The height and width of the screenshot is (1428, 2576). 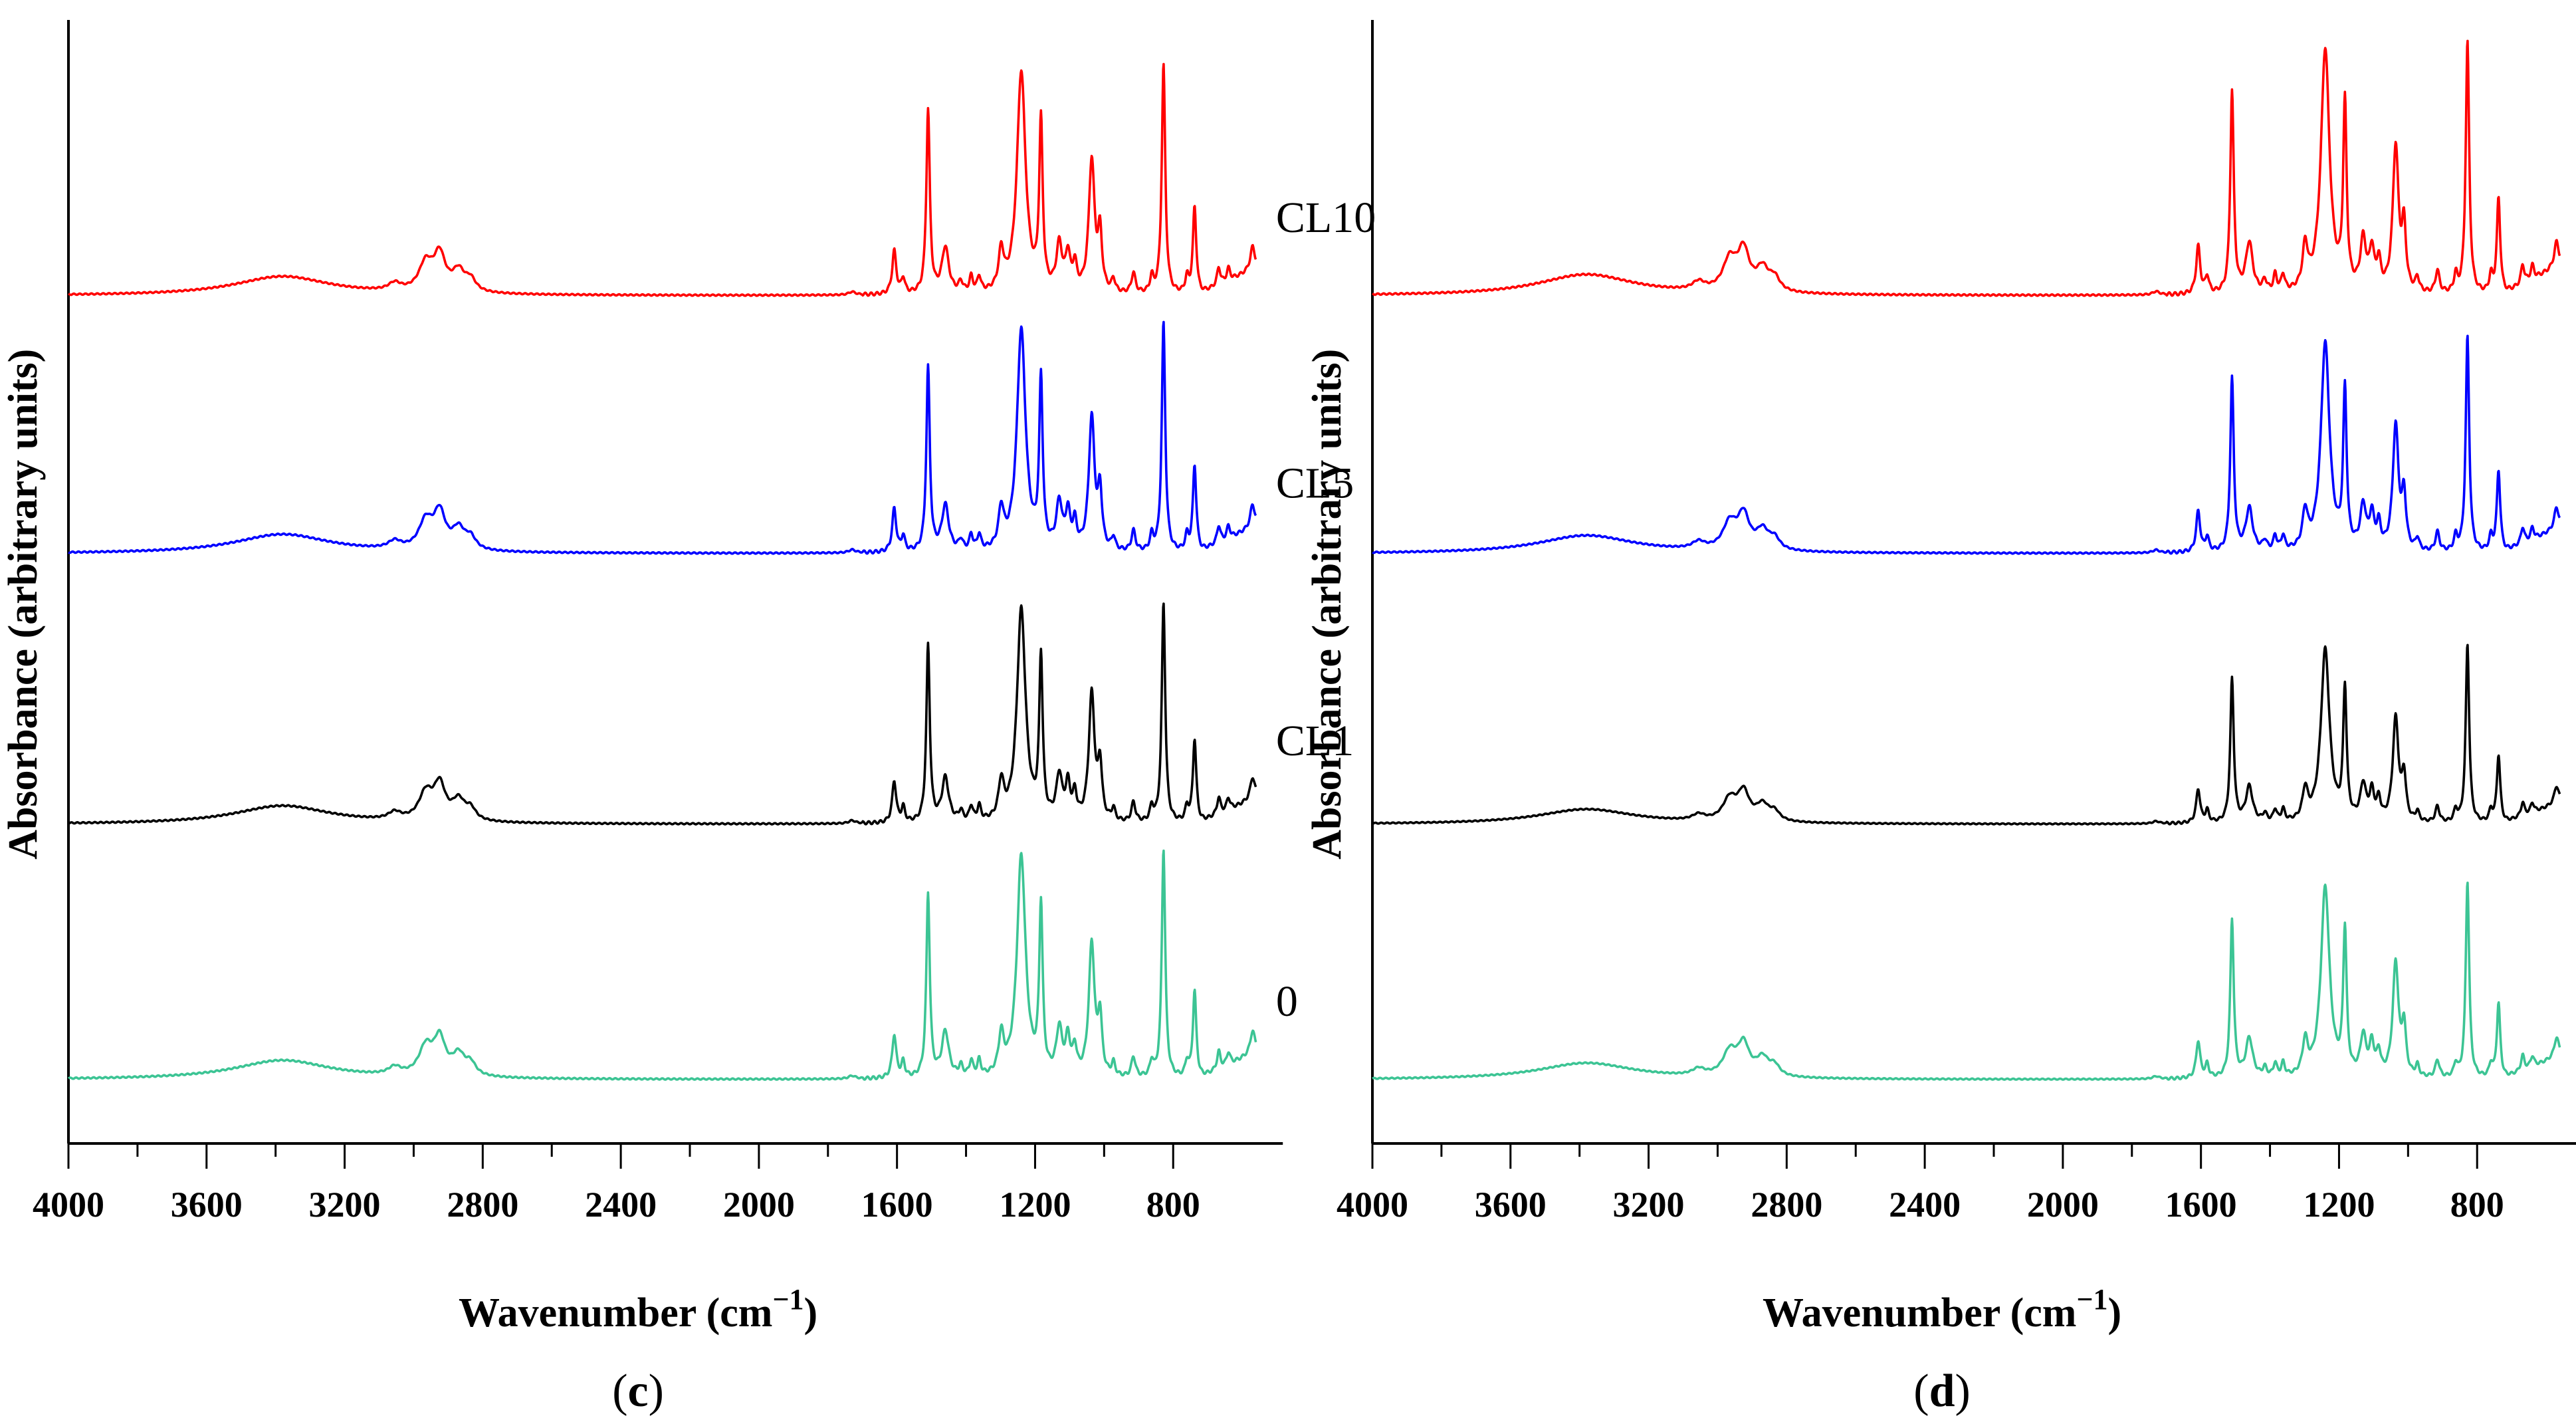 I want to click on panel-caption: (c), so click(x=638, y=1392).